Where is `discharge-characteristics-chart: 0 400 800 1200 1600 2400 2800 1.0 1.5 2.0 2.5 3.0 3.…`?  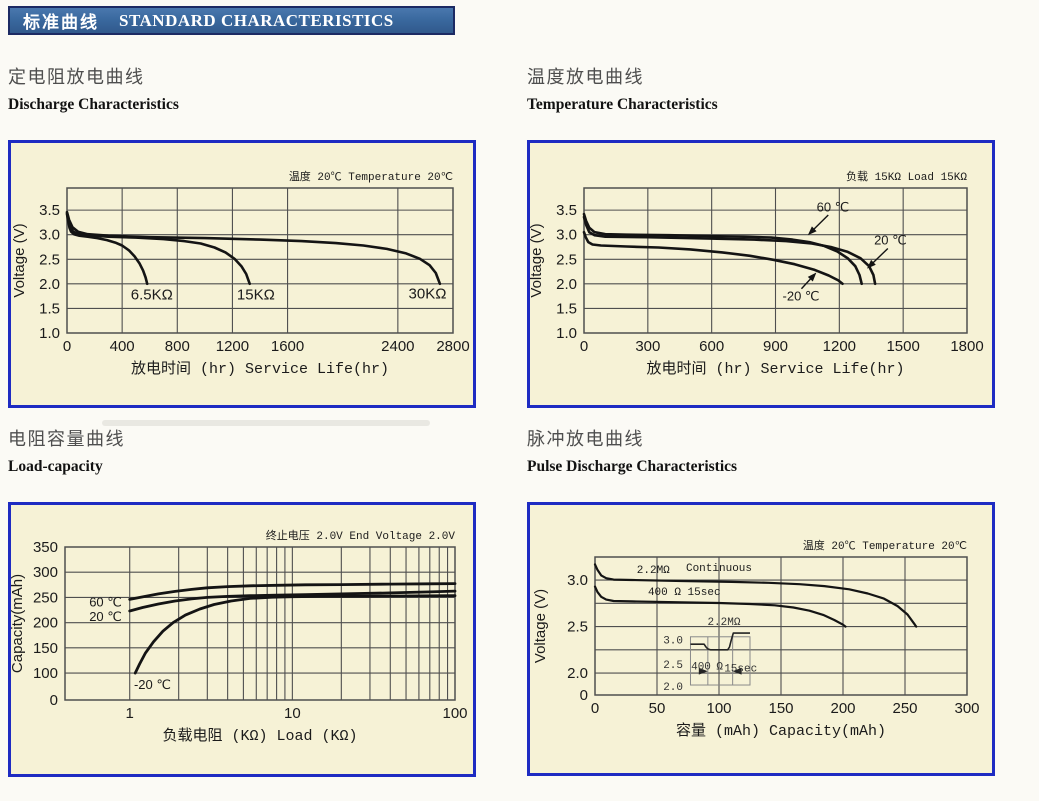 discharge-characteristics-chart: 0 400 800 1200 1600 2400 2800 1.0 1.5 2.0 2.5 3.0 3.… is located at coordinates (240, 273).